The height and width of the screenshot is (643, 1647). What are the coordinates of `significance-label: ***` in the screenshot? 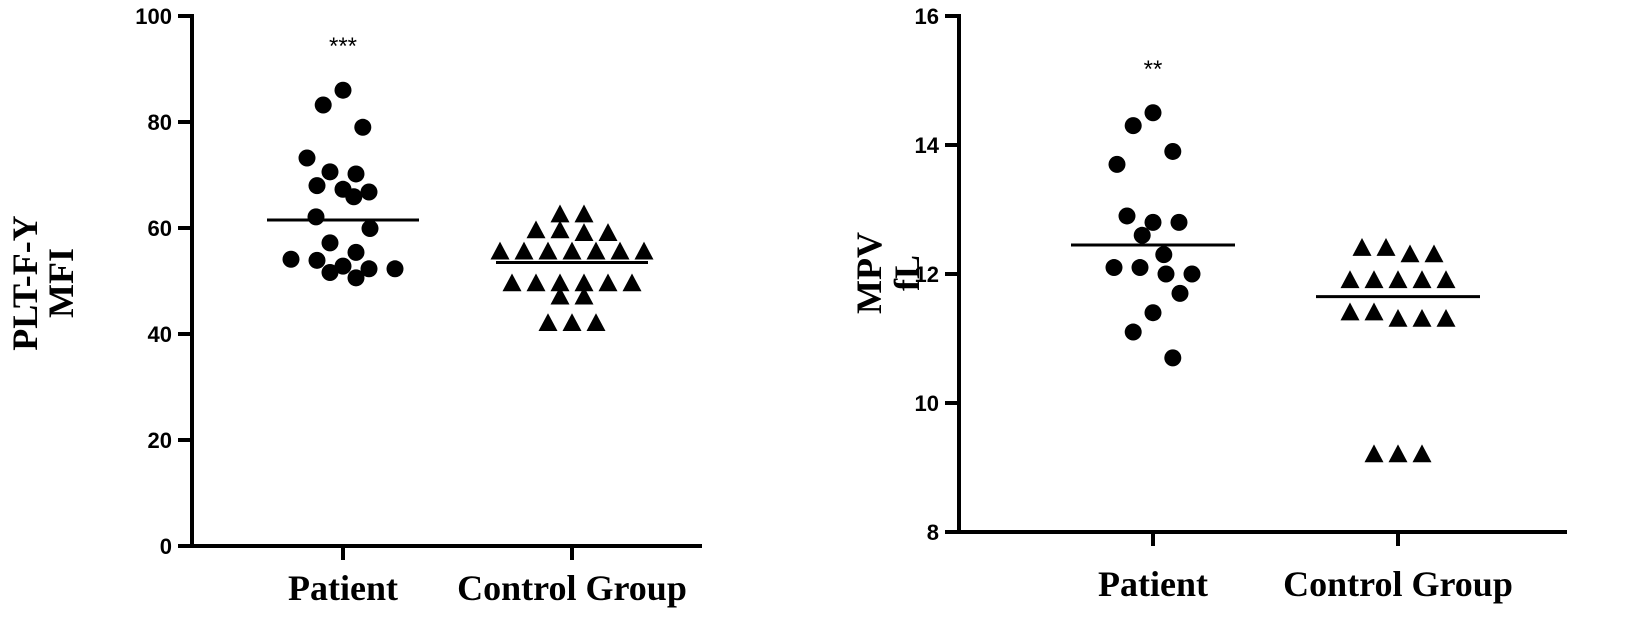 It's located at (343, 46).